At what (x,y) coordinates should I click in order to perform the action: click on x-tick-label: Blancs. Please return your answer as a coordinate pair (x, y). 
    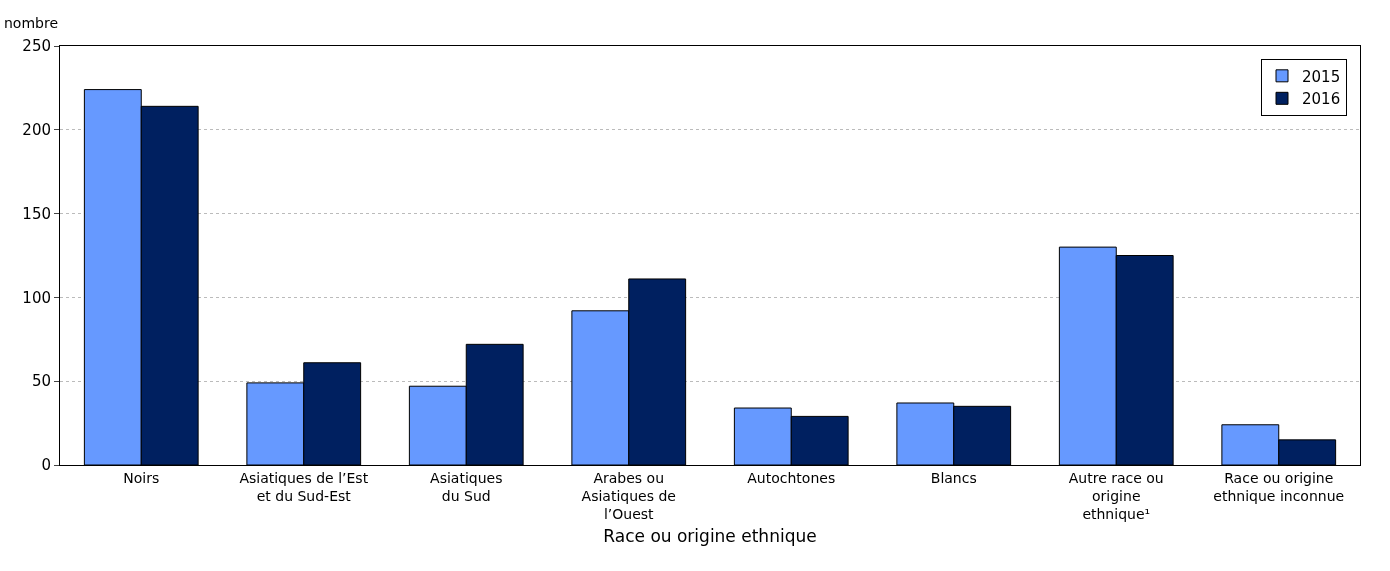
    Looking at the image, I should click on (953, 477).